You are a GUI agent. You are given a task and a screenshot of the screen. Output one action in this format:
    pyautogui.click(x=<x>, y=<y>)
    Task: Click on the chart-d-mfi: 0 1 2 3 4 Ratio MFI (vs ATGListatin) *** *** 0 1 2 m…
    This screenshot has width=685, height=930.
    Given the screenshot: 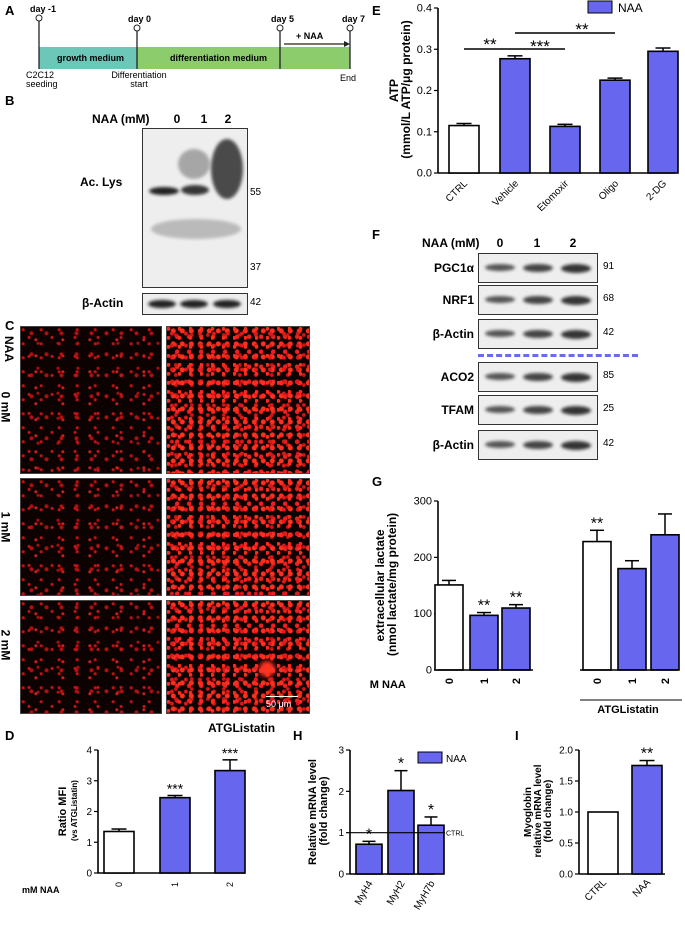 What is the action you would take?
    pyautogui.click(x=134, y=820)
    